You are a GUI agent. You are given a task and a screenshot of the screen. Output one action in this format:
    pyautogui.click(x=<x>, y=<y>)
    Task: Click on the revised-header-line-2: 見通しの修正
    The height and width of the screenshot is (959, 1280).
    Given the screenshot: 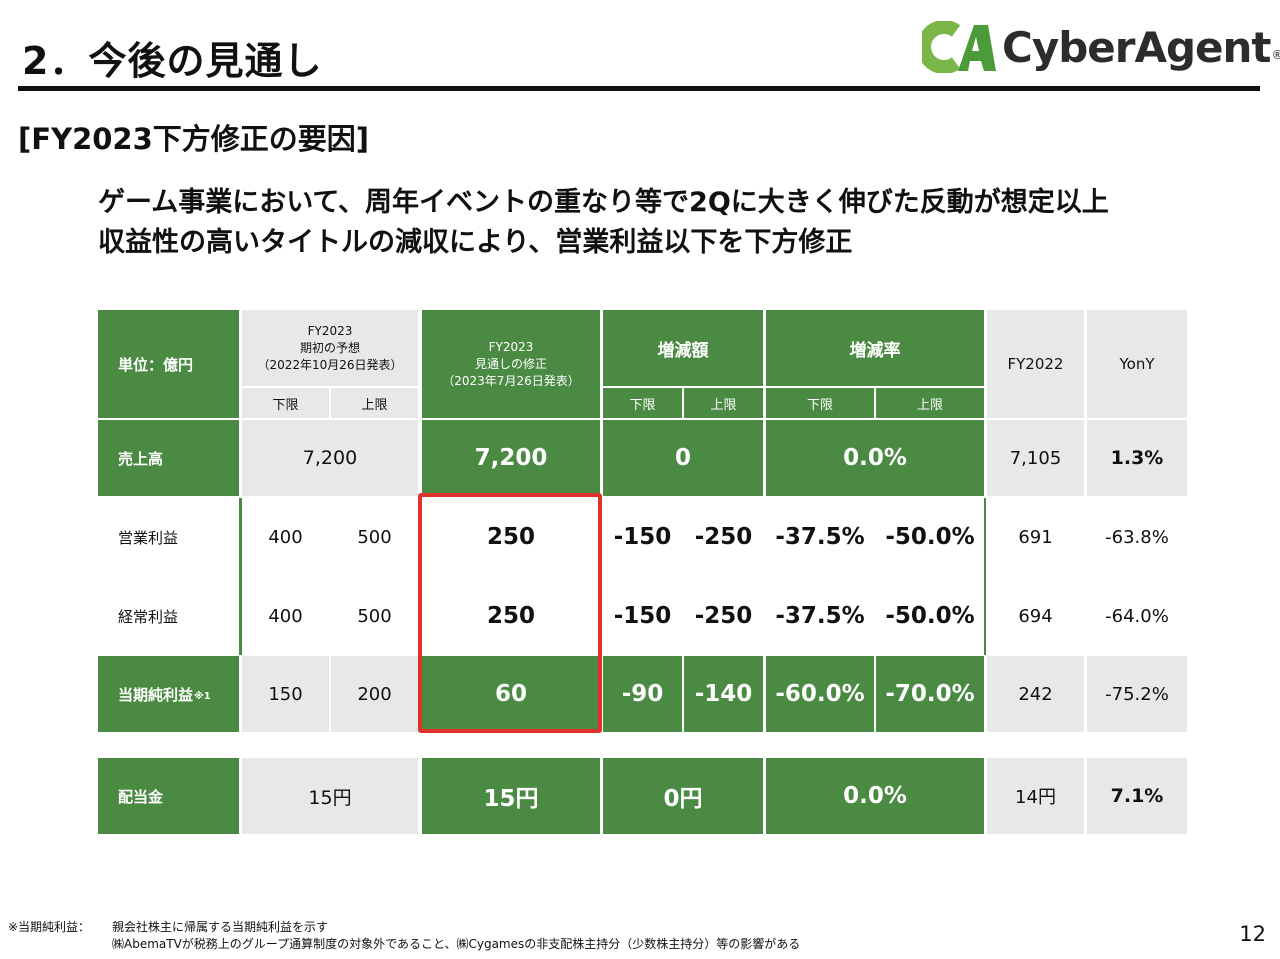 What is the action you would take?
    pyautogui.click(x=510, y=363)
    